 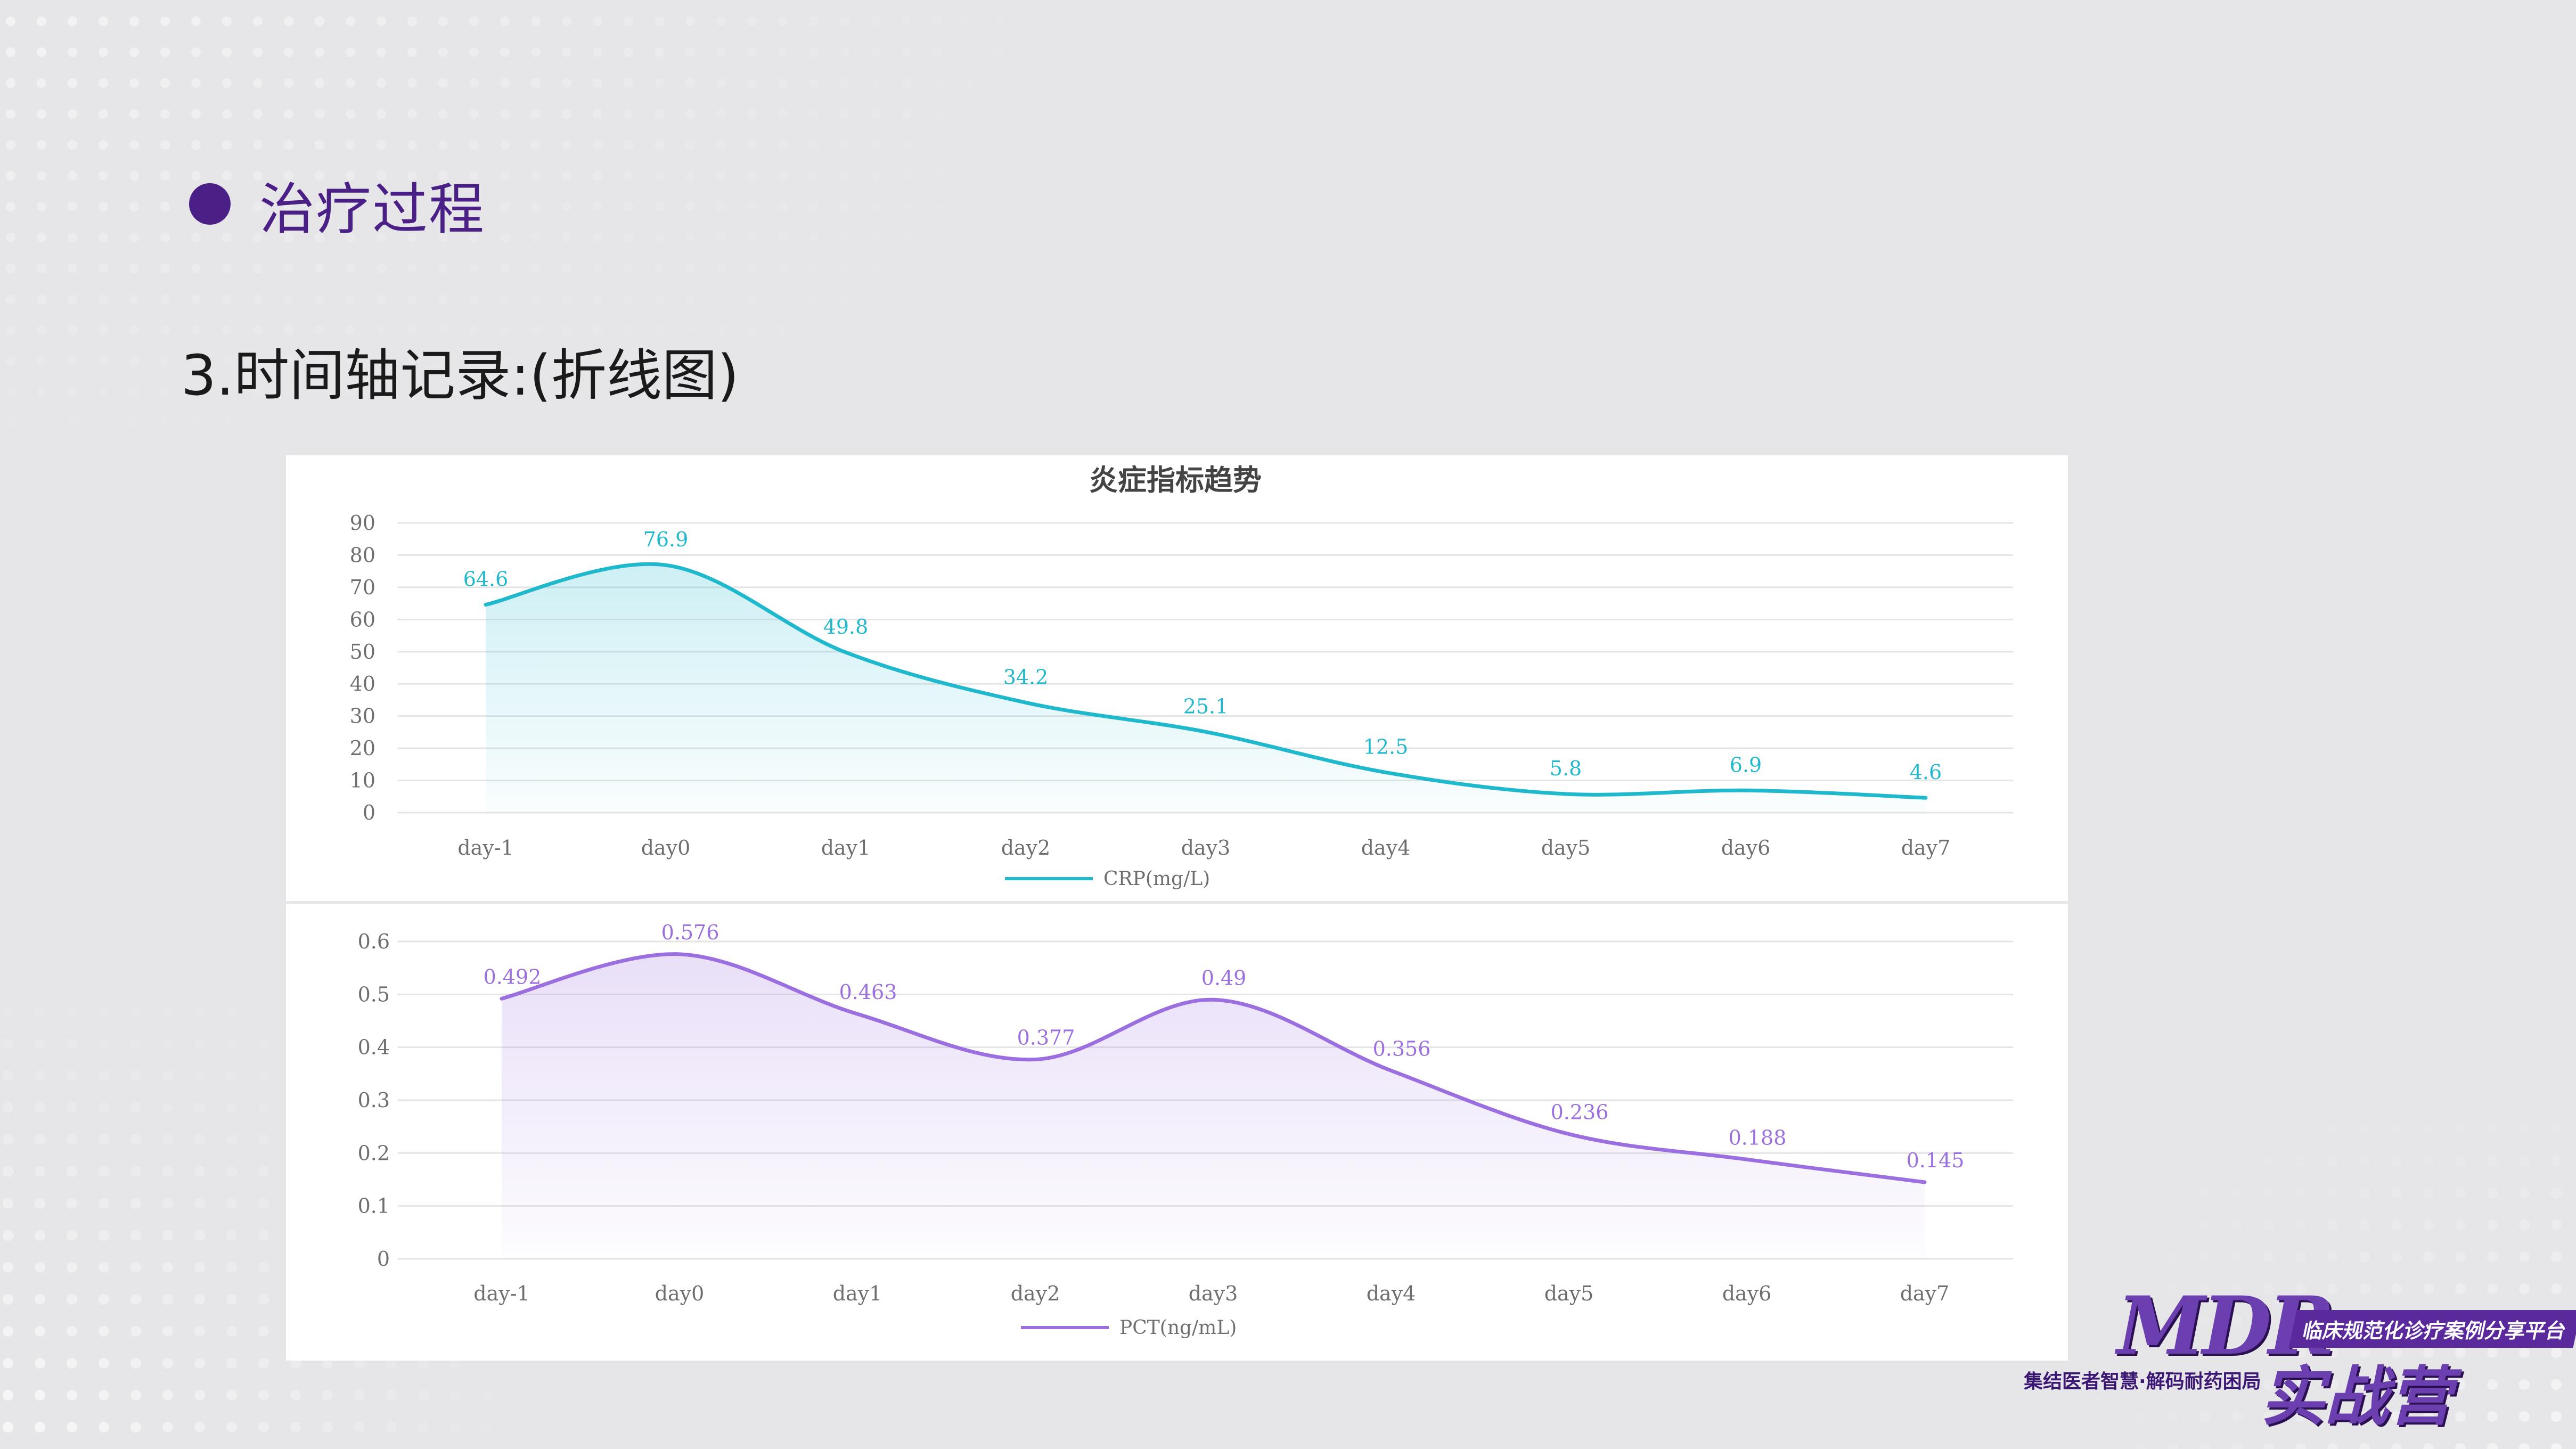 I want to click on pct-data-label: 0.377, so click(x=1046, y=1038).